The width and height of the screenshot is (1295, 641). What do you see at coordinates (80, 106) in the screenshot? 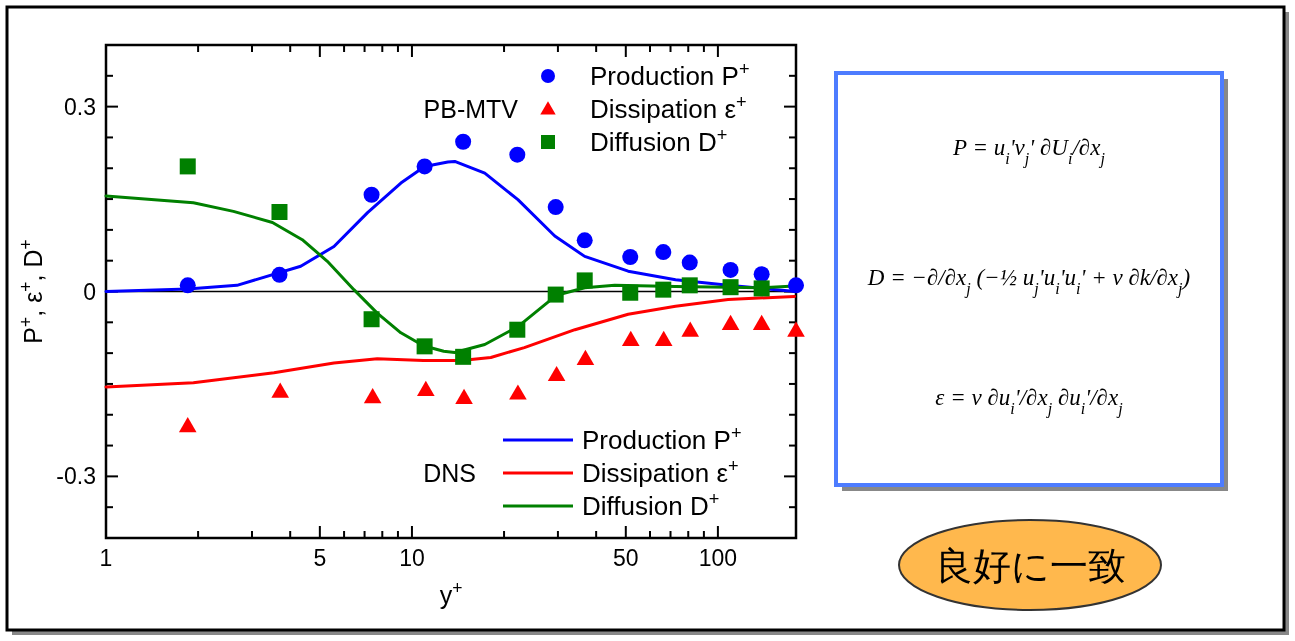
I see `y-tick-label: 0.3` at bounding box center [80, 106].